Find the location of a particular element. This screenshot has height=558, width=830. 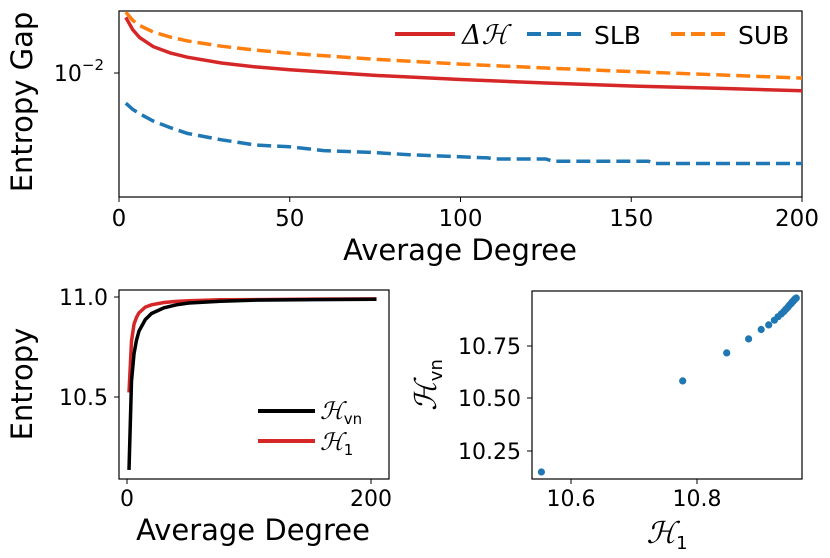

bl-series-group is located at coordinates (252, 383).